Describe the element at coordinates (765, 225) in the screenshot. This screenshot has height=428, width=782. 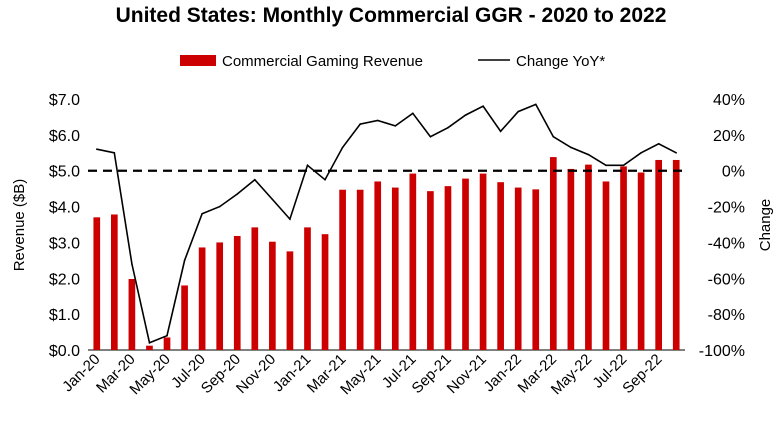
I see `y2-axis-label: Change` at that location.